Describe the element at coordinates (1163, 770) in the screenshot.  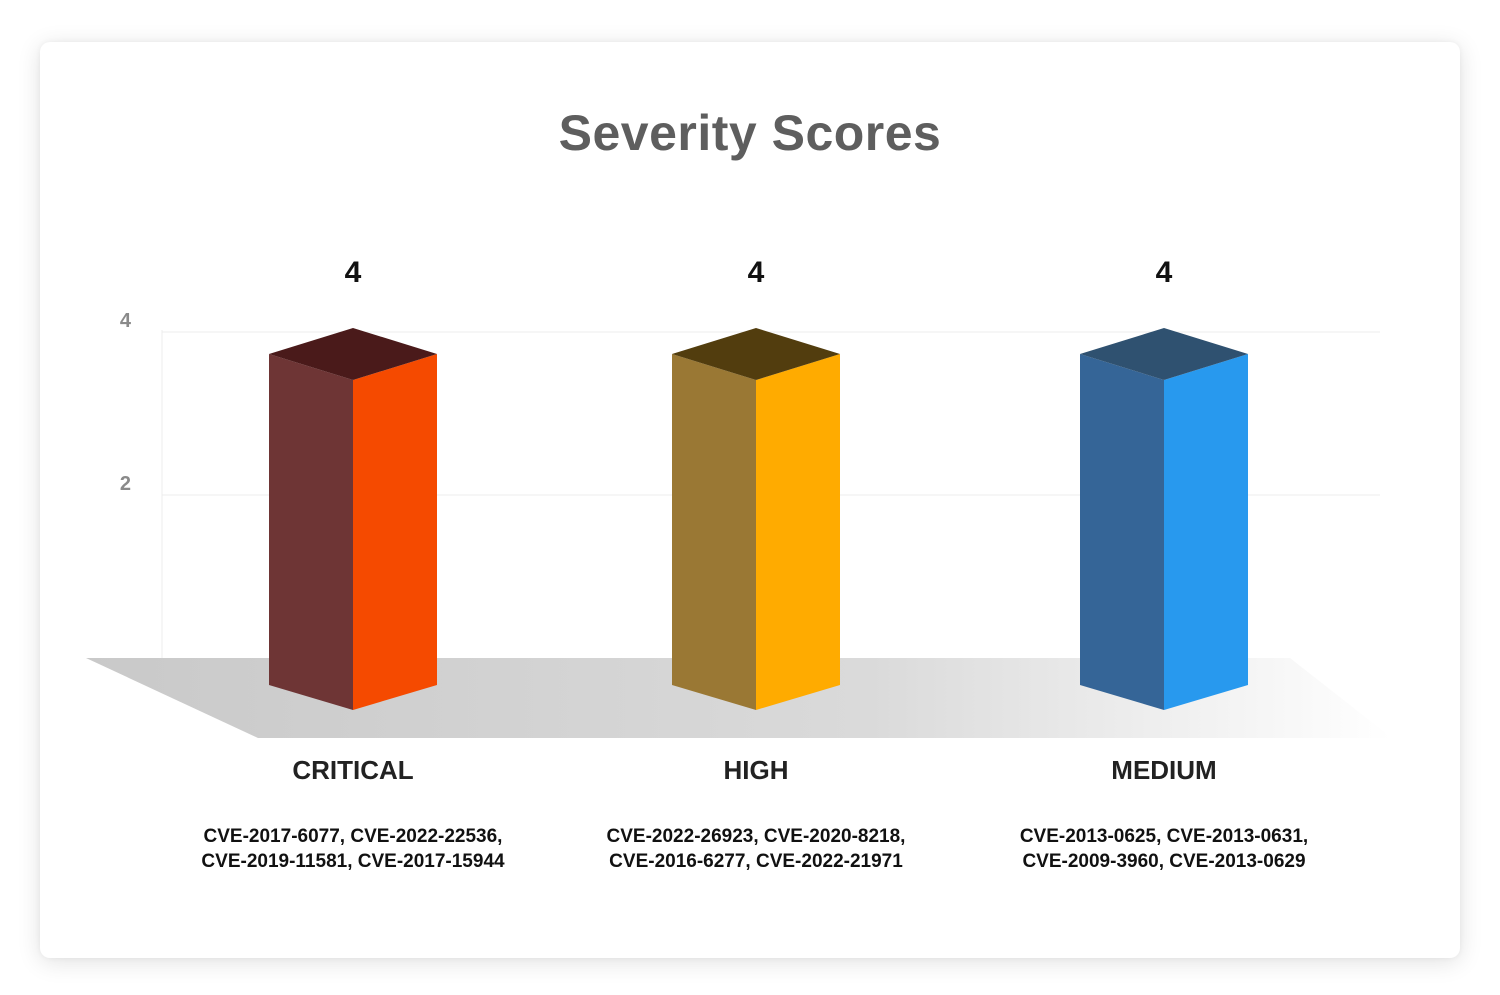
I see `category-label: MEDIUM` at that location.